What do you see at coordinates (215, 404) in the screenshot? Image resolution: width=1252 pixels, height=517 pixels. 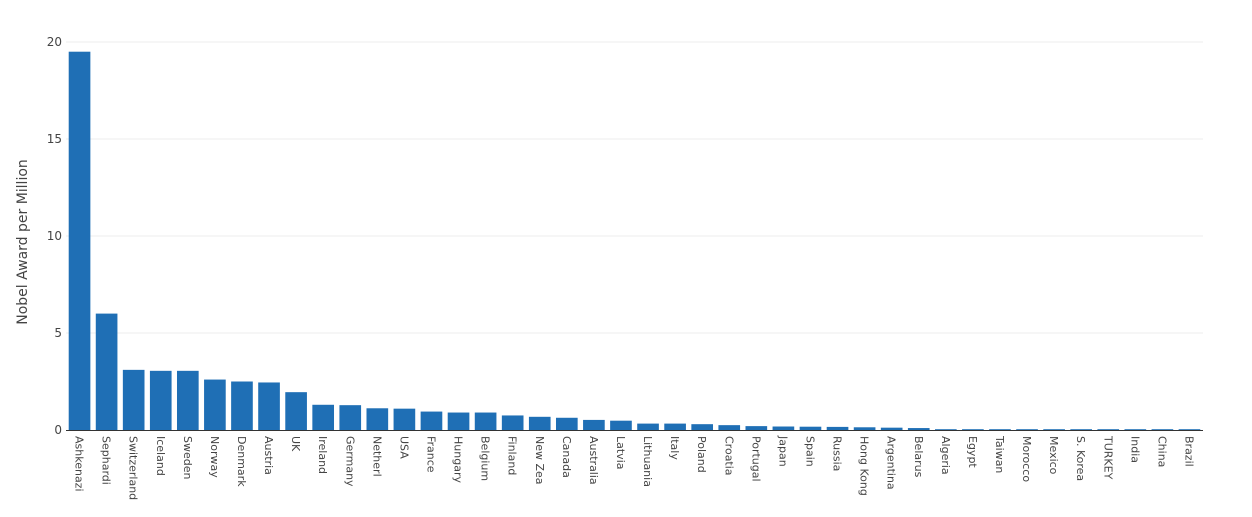 I see `bar-norway` at bounding box center [215, 404].